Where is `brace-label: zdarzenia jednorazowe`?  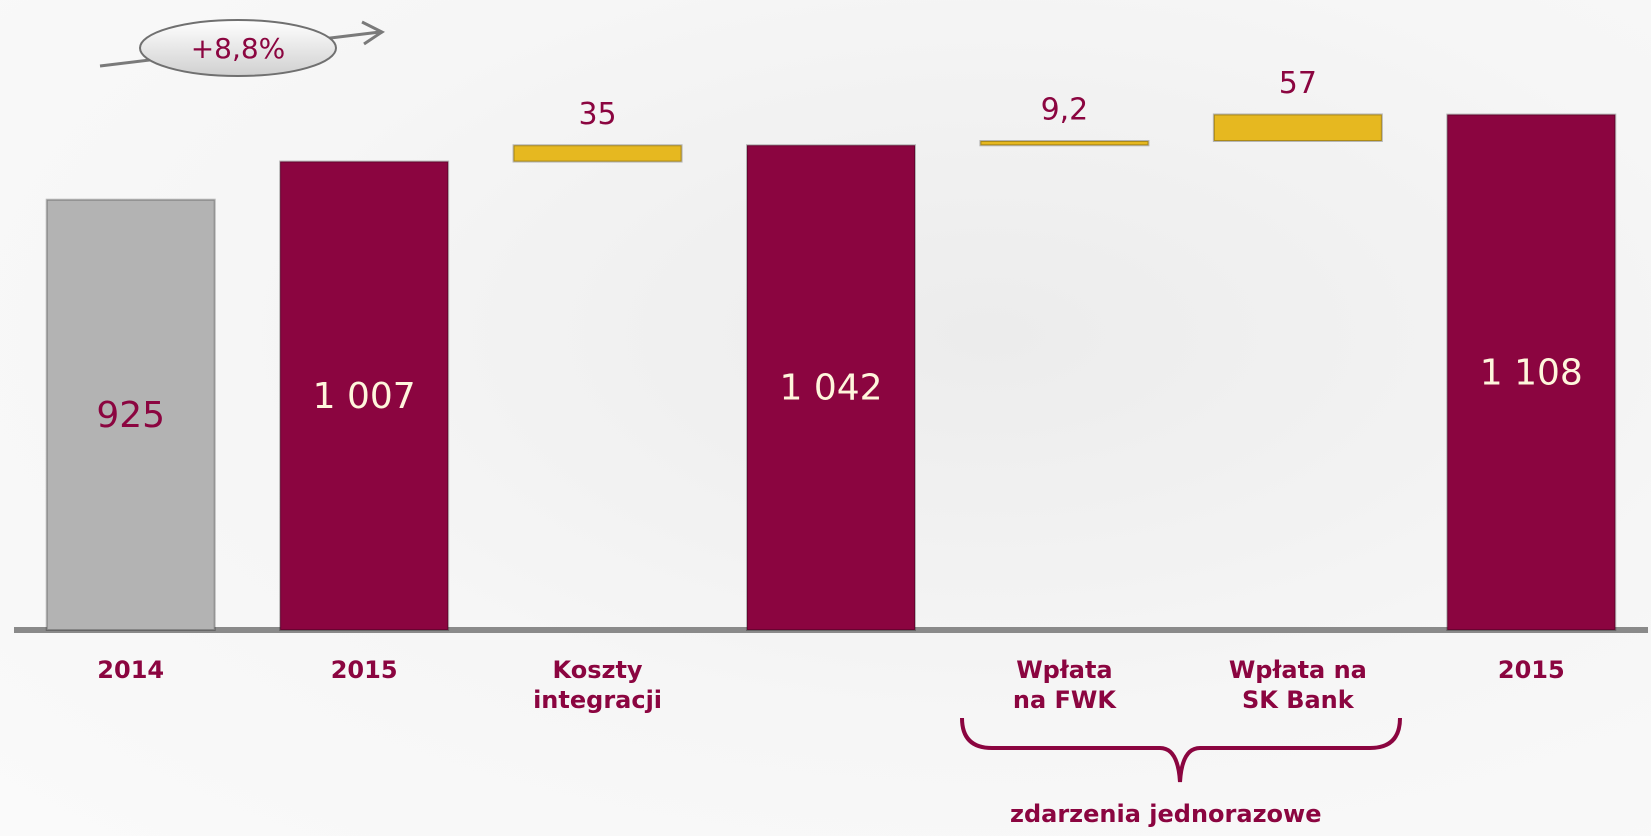 brace-label: zdarzenia jednorazowe is located at coordinates (1166, 814).